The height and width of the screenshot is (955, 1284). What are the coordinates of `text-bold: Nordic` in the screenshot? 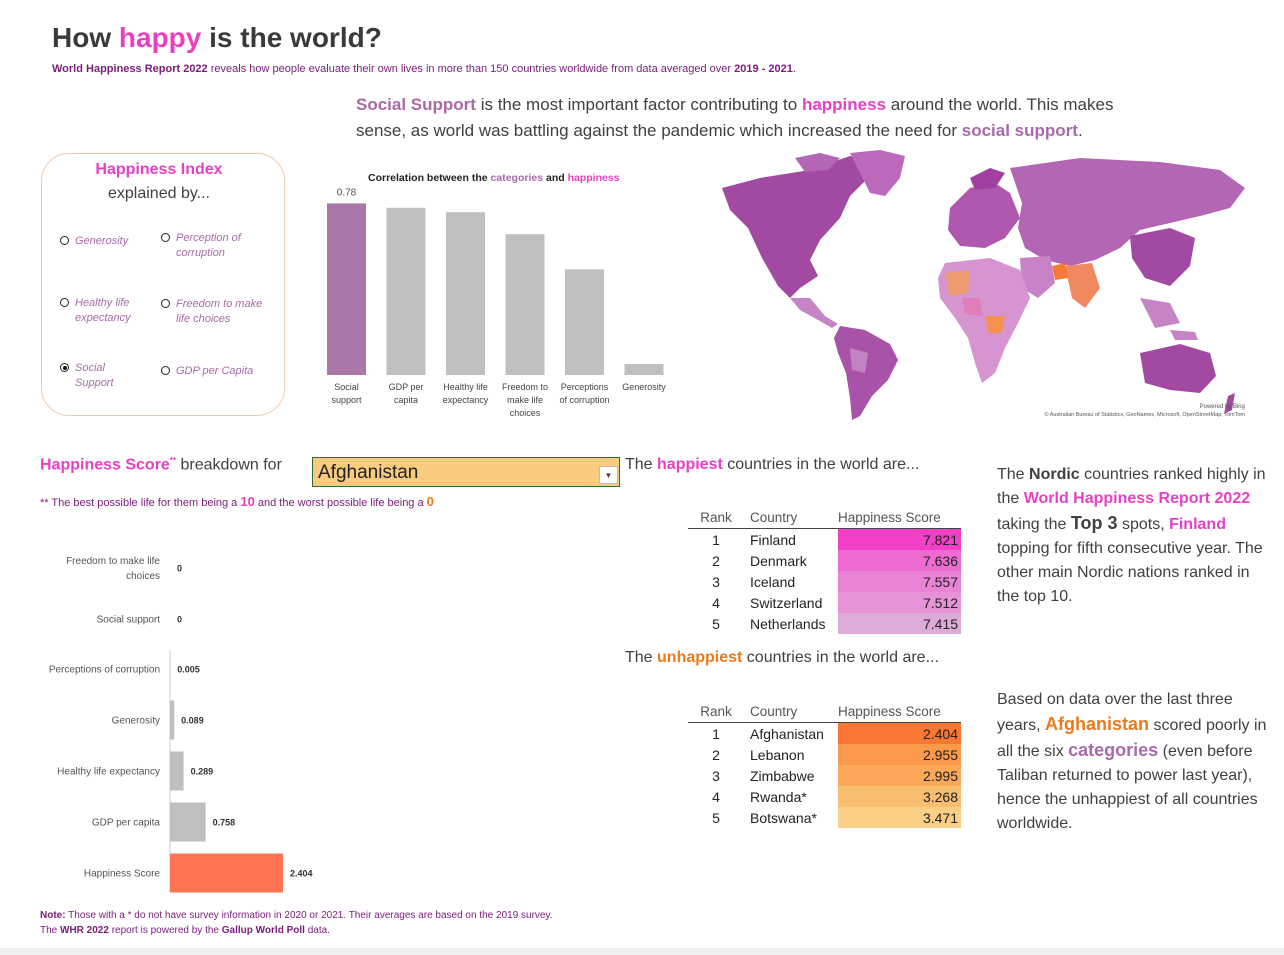 It's located at (1054, 474).